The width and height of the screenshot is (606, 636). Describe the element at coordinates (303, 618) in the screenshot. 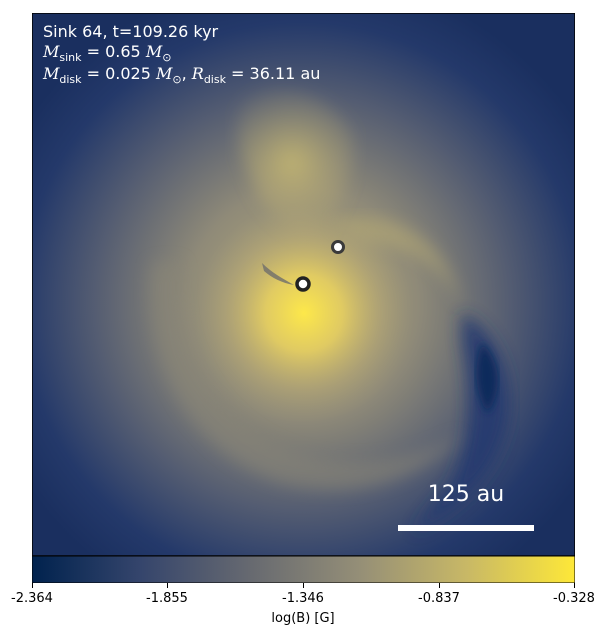

I see `colorbar-title: log(B) [G]` at that location.